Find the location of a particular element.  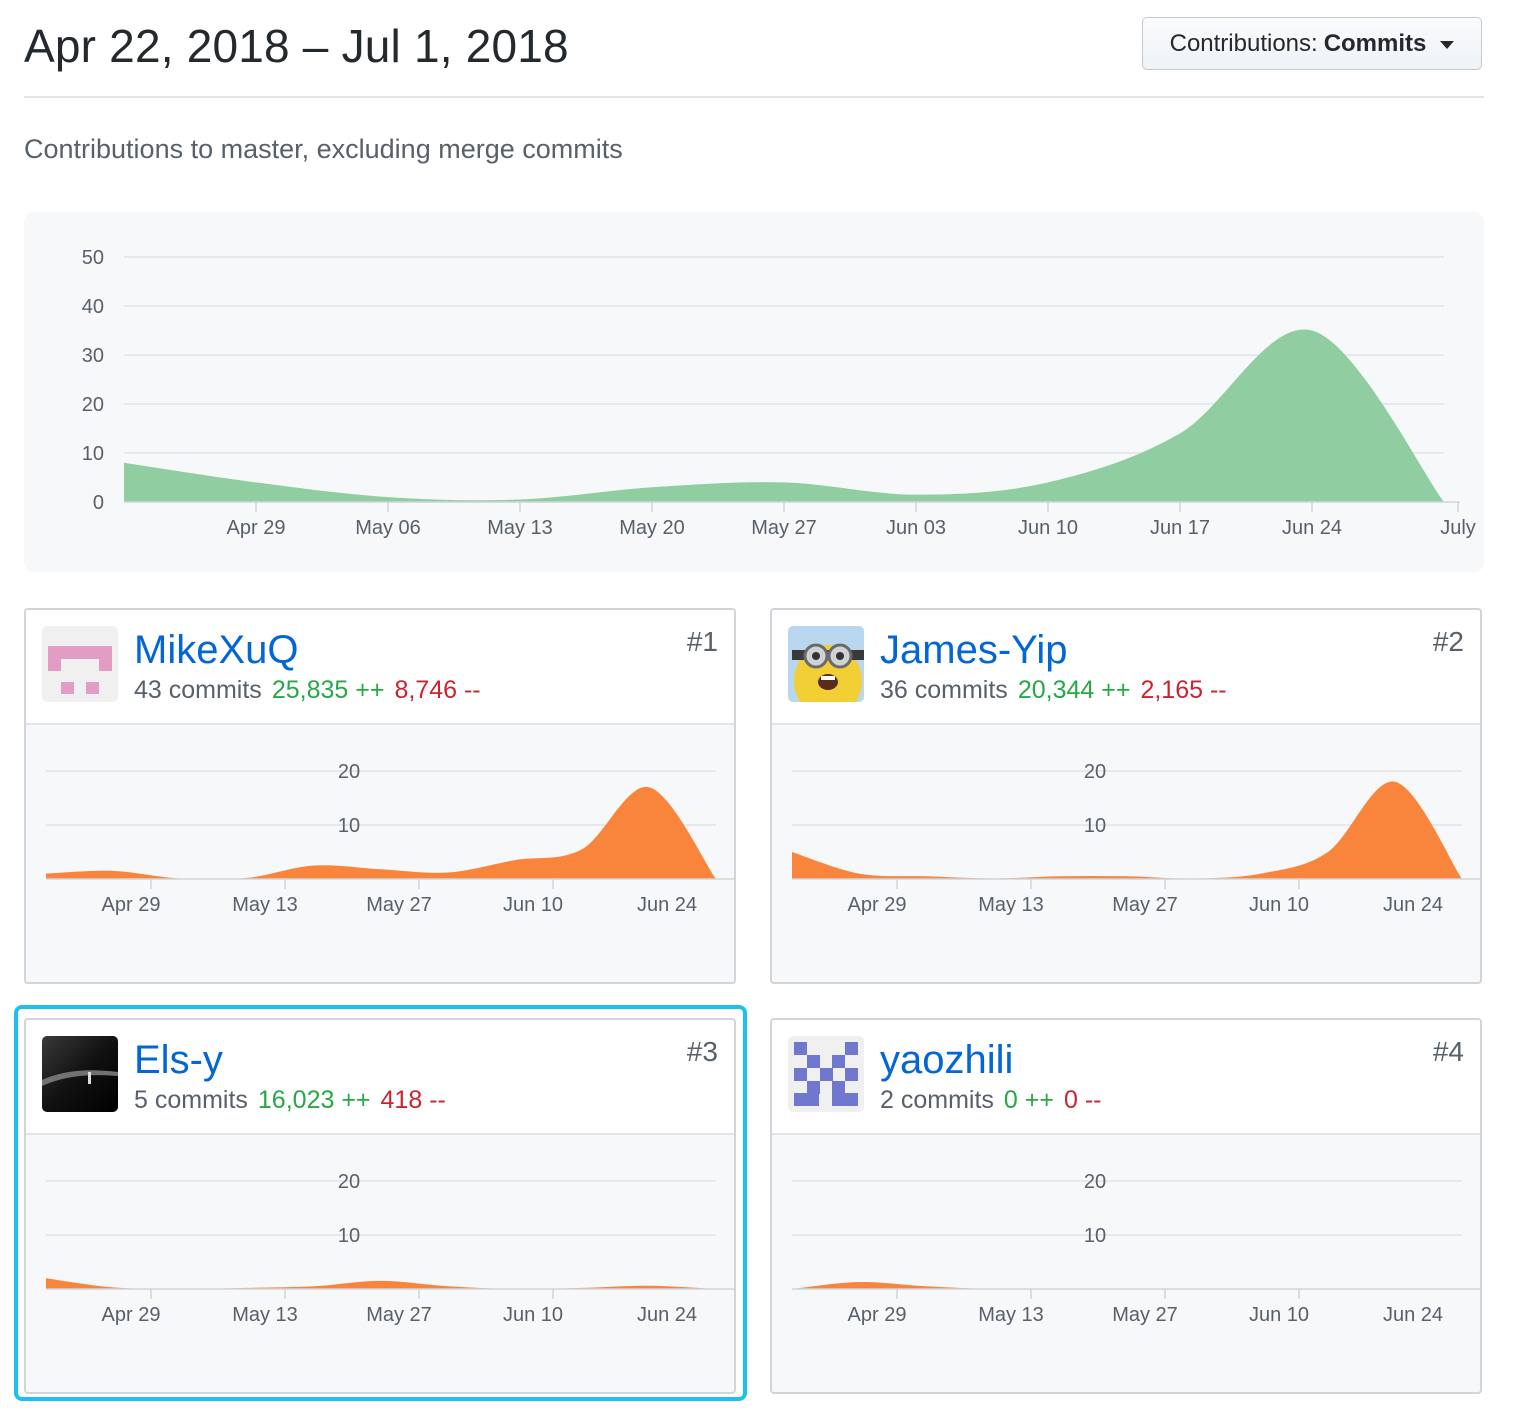

y-tick-label: 40 is located at coordinates (93, 307).